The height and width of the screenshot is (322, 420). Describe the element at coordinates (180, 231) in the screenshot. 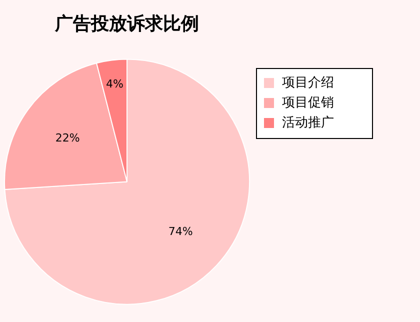

I see `data-label: 74%` at that location.